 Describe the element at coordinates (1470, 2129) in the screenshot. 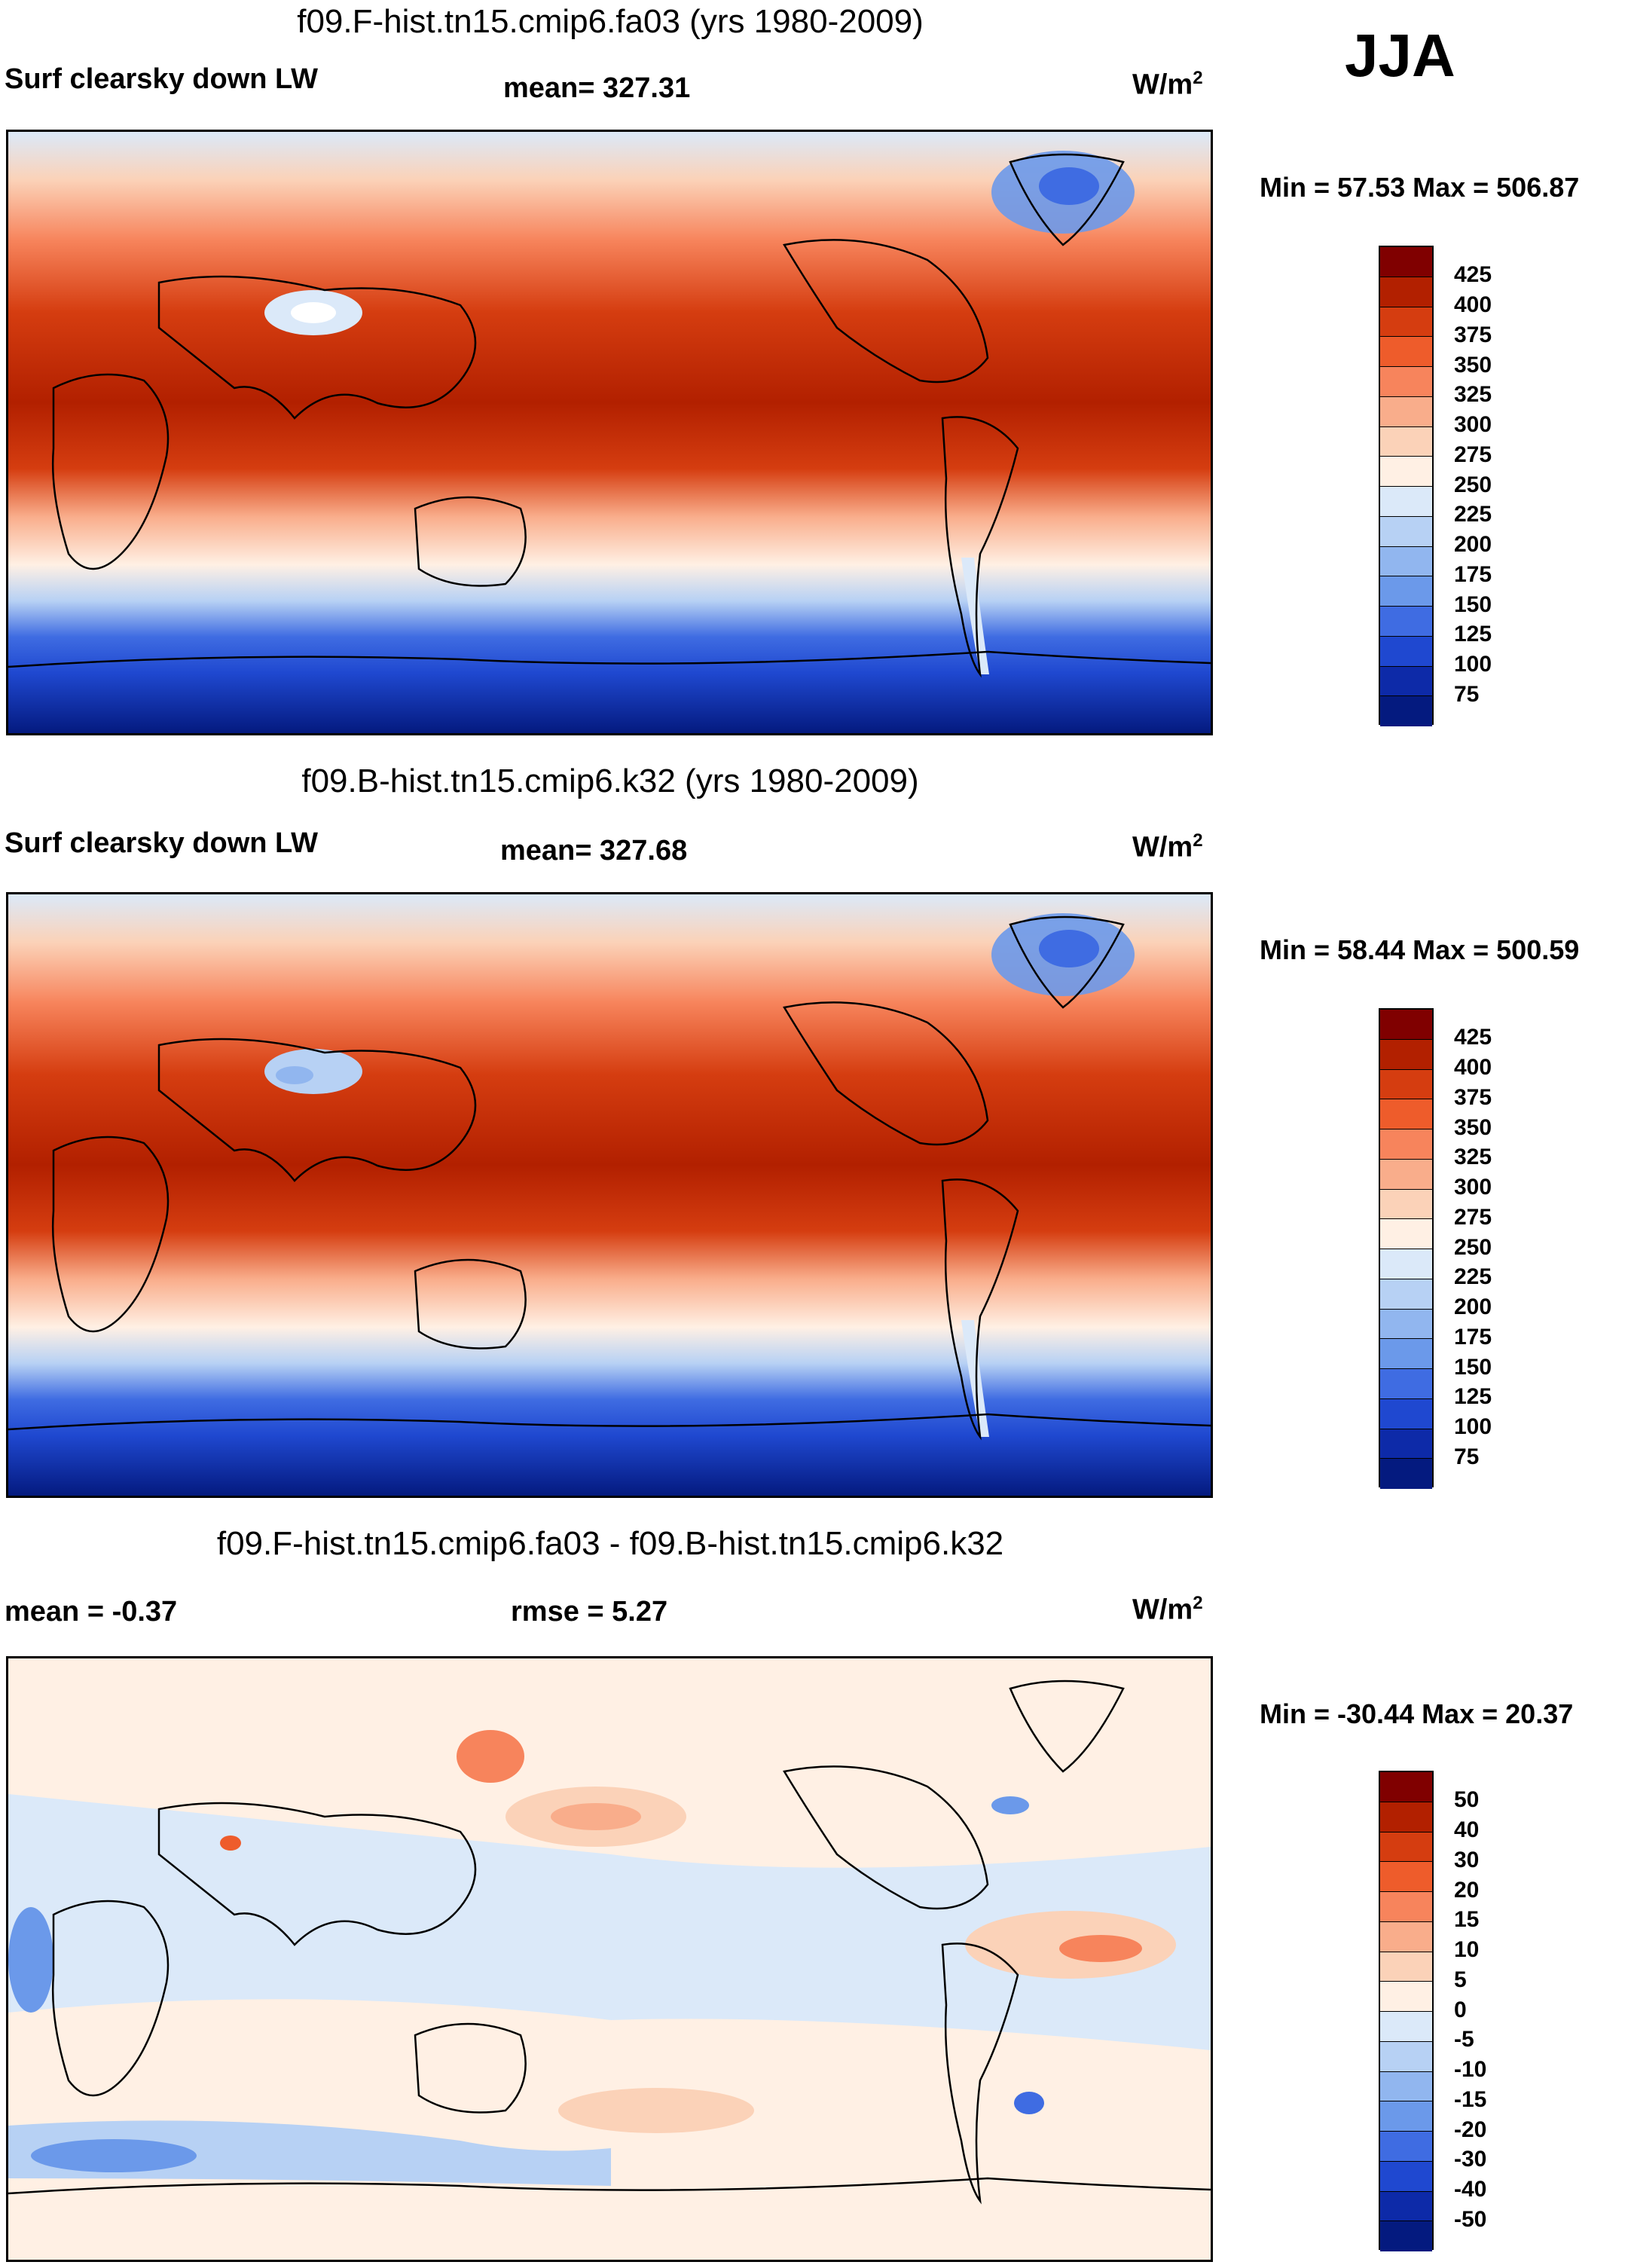

I see `colorbar-tick: -20` at that location.